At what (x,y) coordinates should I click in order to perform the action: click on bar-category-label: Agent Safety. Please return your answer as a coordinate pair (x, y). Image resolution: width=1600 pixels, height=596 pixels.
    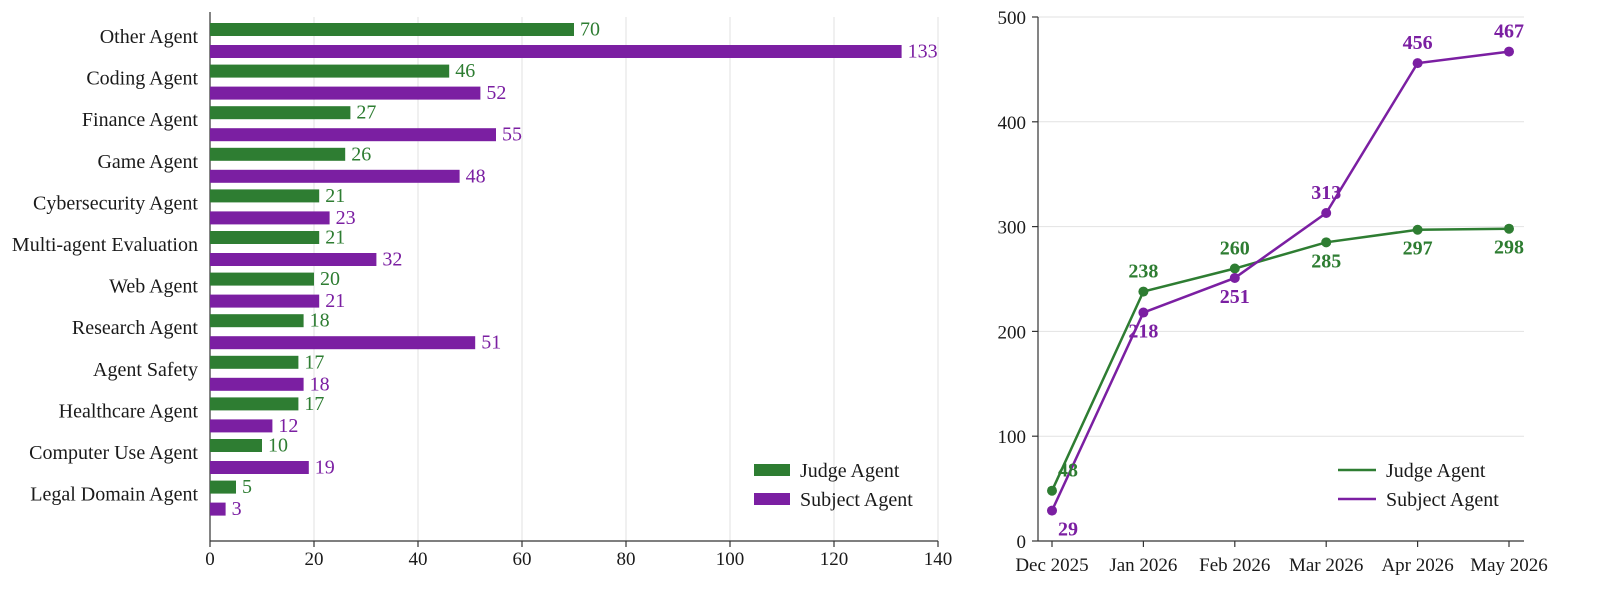
    Looking at the image, I should click on (145, 370).